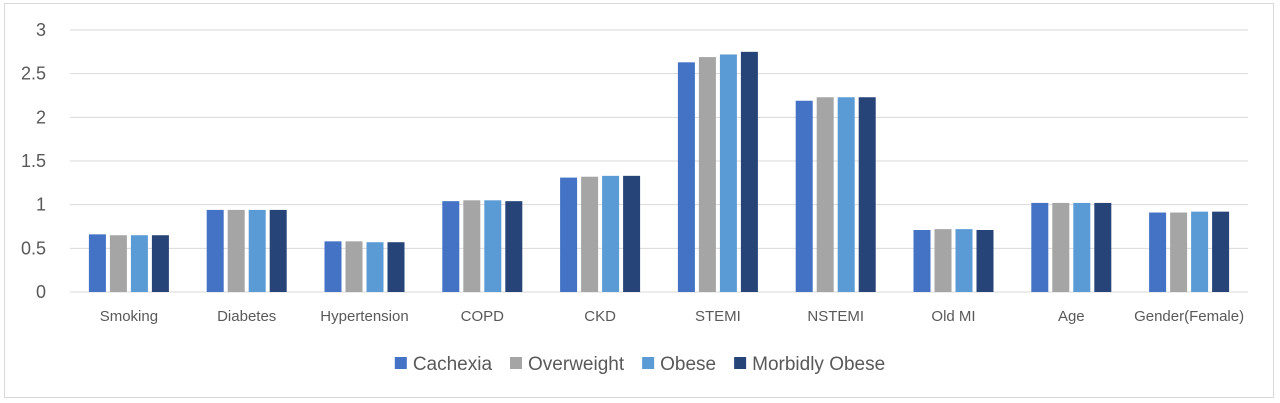 The height and width of the screenshot is (403, 1280). Describe the element at coordinates (576, 364) in the screenshot. I see `legend-label: Overweight` at that location.